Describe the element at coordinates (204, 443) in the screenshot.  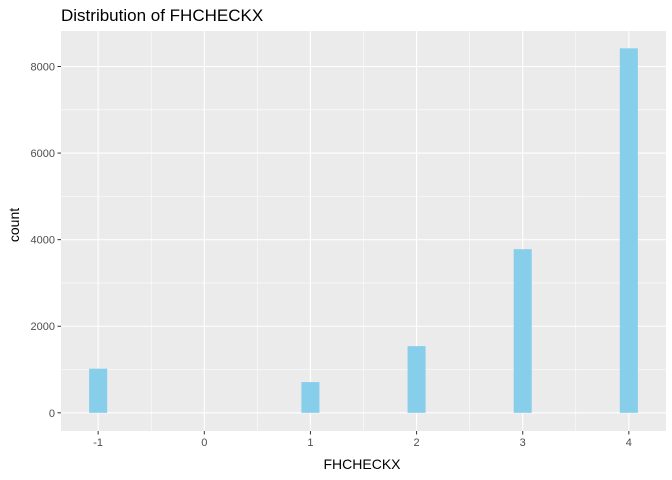
I see `x-tick-label: 0` at that location.